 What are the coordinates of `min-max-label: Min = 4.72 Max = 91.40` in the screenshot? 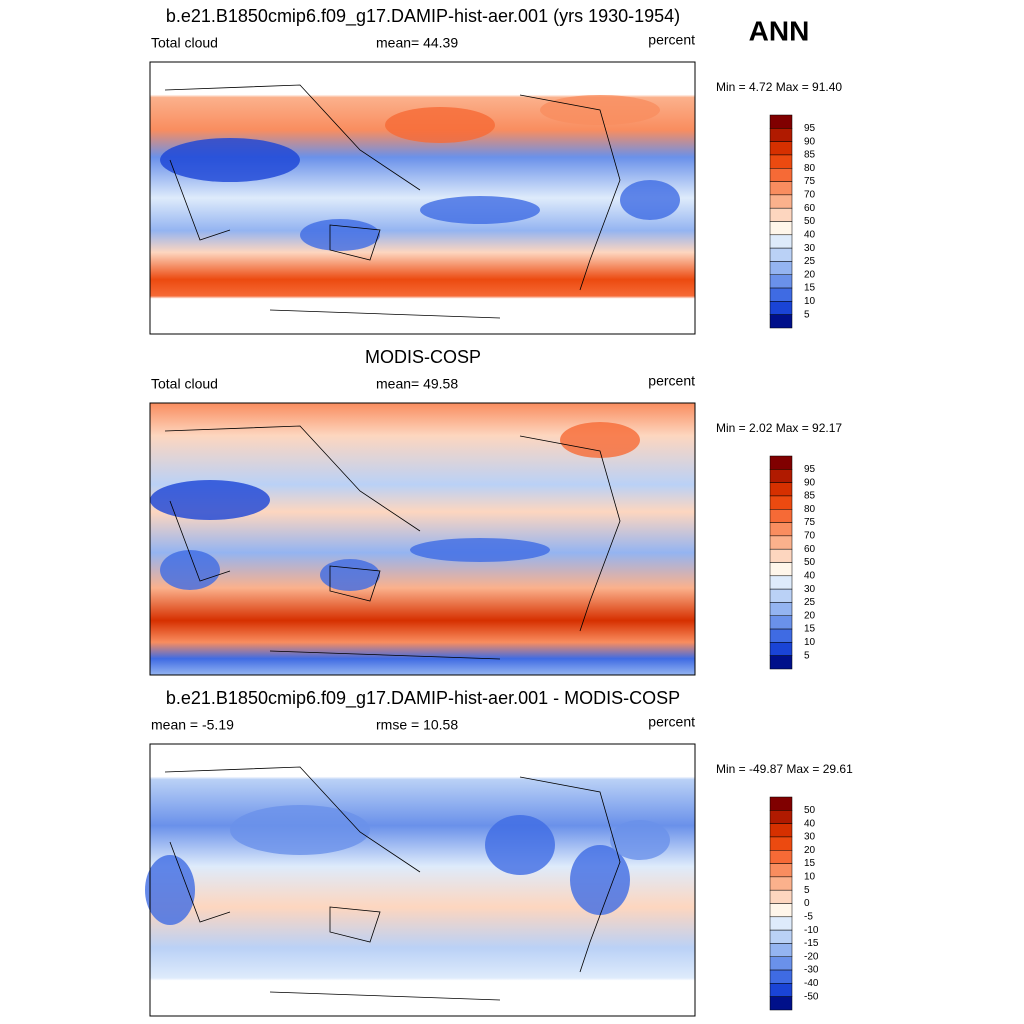 It's located at (779, 87).